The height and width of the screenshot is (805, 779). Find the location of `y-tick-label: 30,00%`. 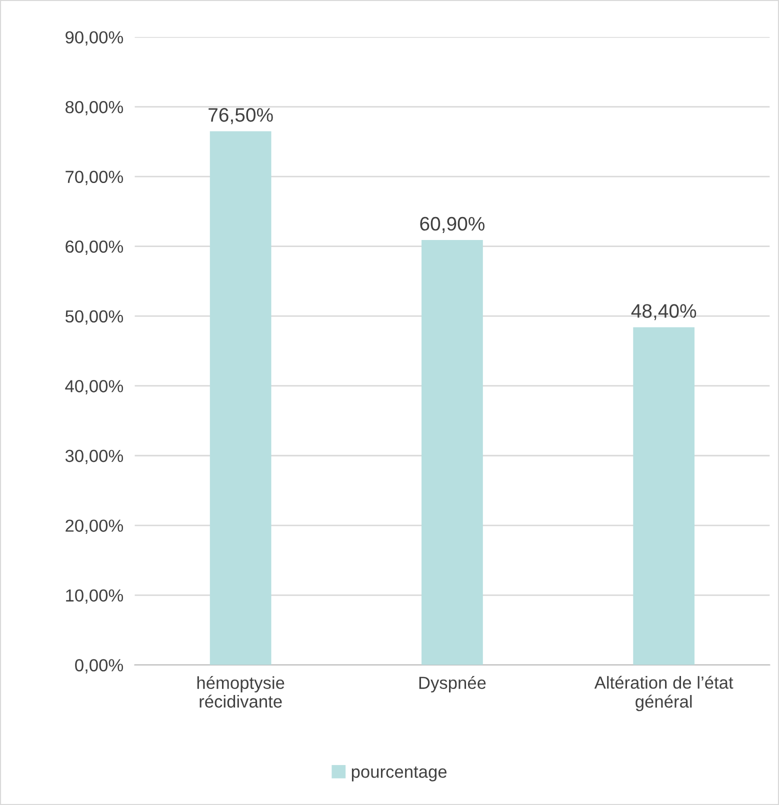

y-tick-label: 30,00% is located at coordinates (94, 457).